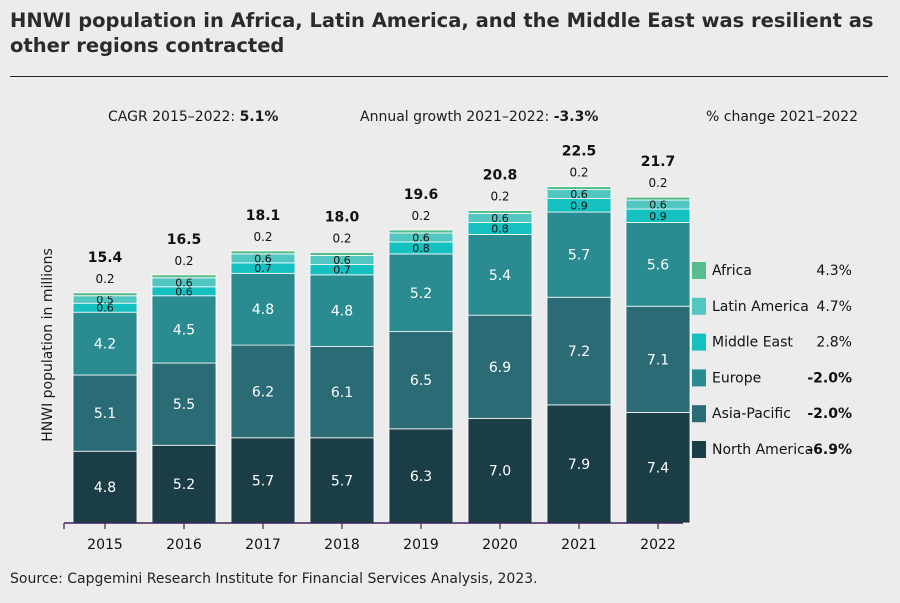 The width and height of the screenshot is (900, 603). I want to click on cagr-value: 5.1%, so click(259, 117).